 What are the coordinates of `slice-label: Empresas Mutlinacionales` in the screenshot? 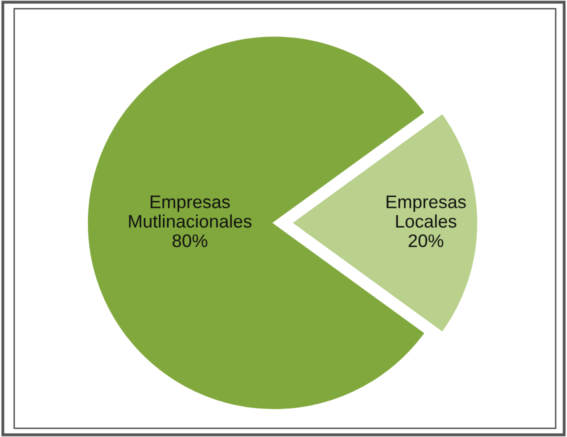 It's located at (190, 212).